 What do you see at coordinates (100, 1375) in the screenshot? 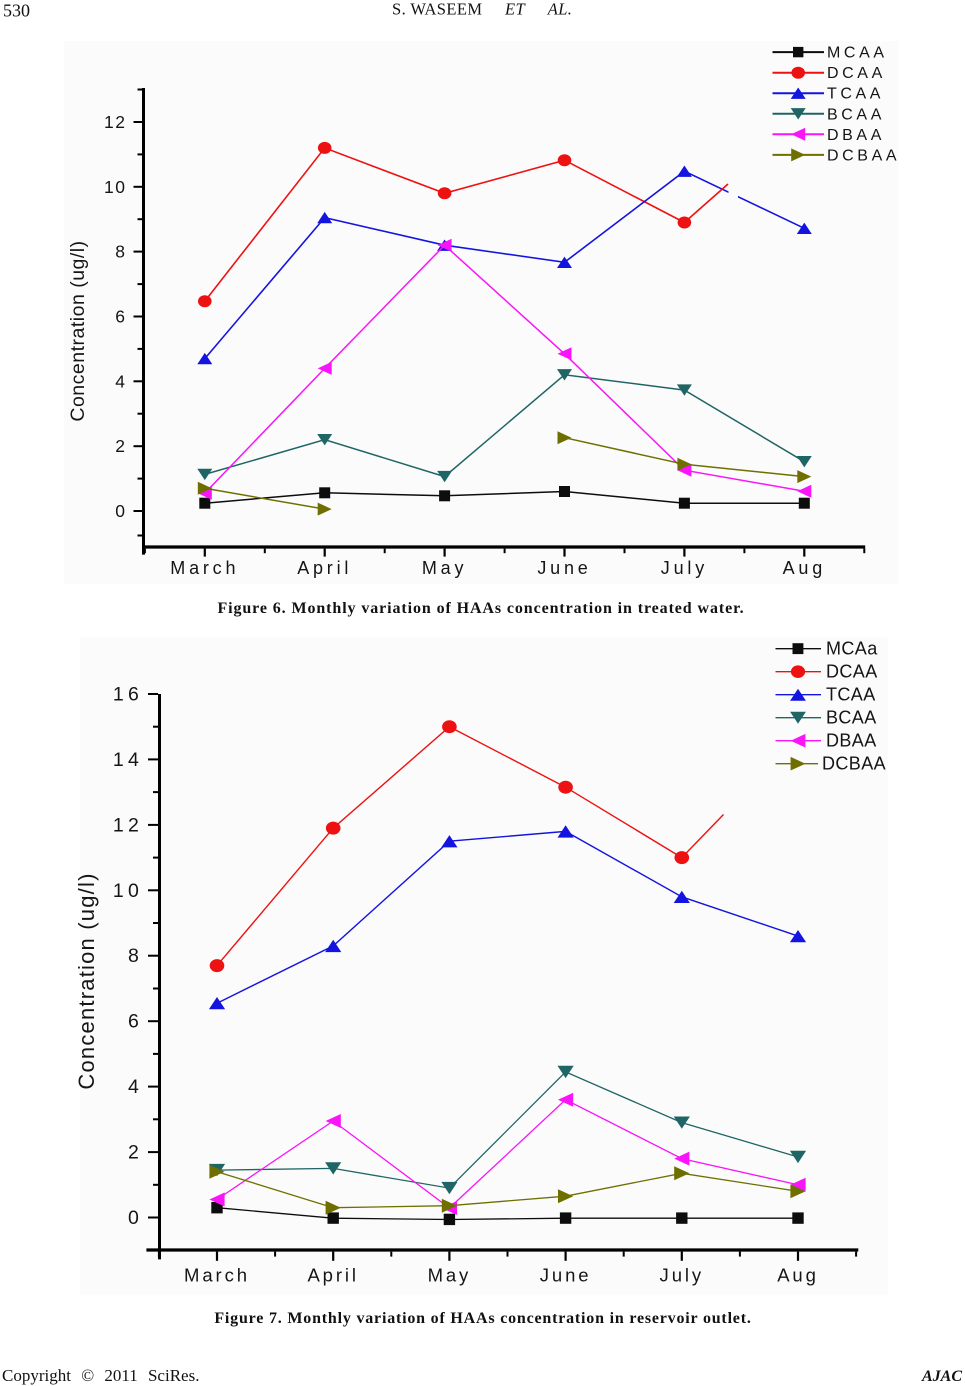
I see `svg-text: Copyright © 2011 SciRes.` at bounding box center [100, 1375].